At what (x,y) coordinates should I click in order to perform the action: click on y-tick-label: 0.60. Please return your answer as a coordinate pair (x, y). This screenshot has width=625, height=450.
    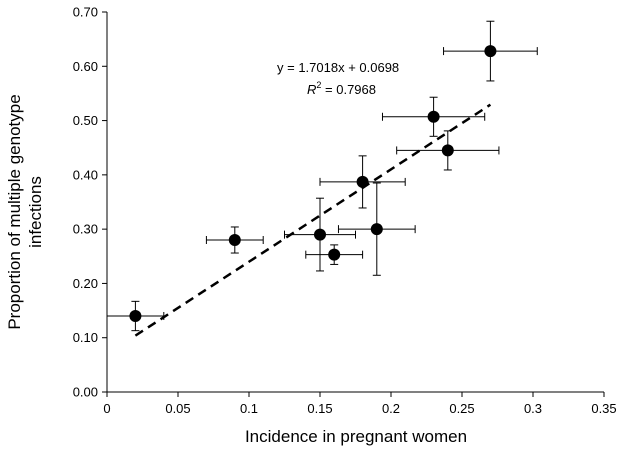
    Looking at the image, I should click on (85, 66).